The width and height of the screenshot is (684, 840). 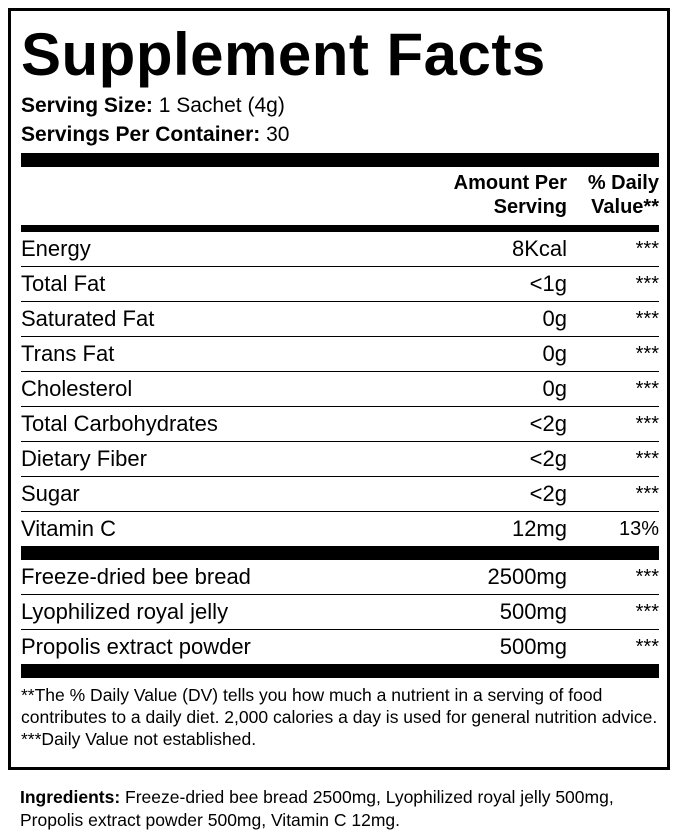 What do you see at coordinates (625, 207) in the screenshot?
I see `header-line: Value**` at bounding box center [625, 207].